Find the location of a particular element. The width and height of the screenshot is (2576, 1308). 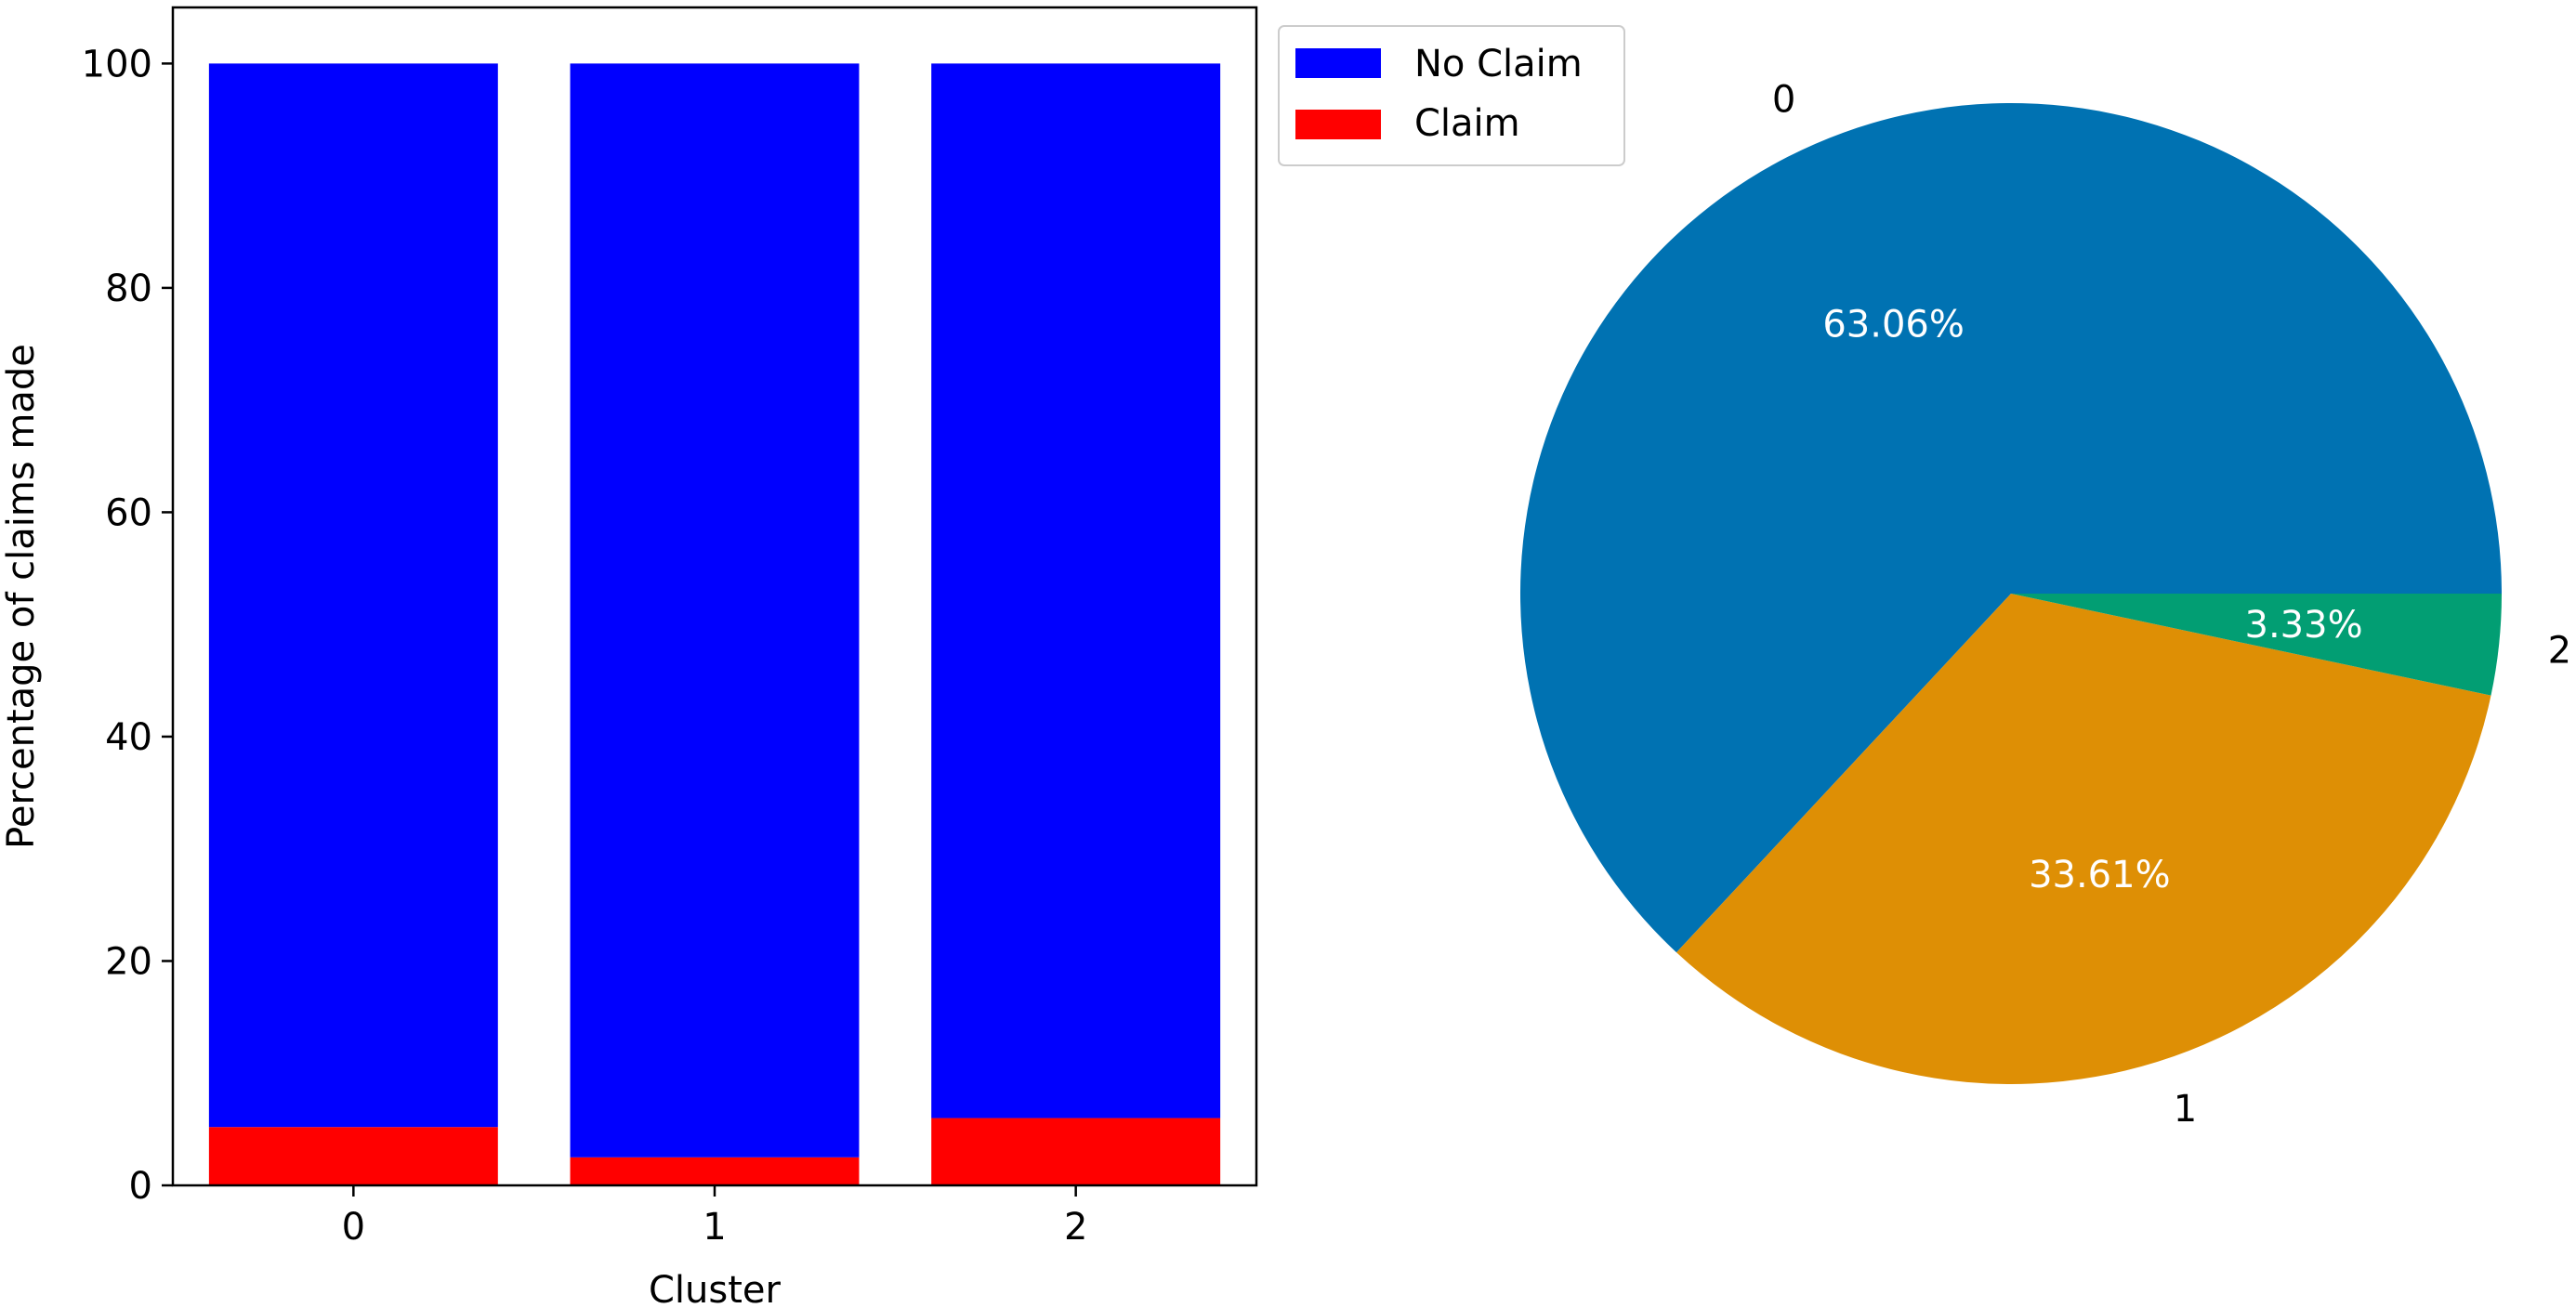

pie-percent-label-1: 33.61% is located at coordinates (2100, 875).